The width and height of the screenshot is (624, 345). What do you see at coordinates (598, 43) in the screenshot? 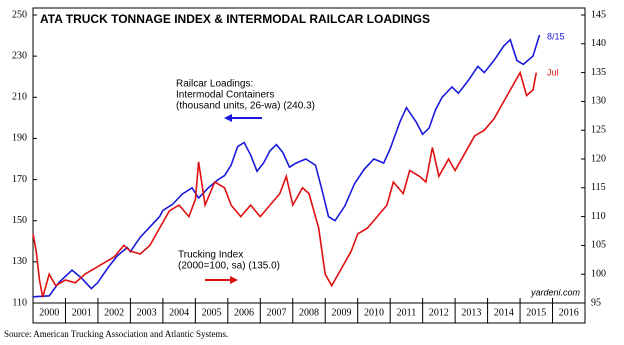
I see `y2-tick-label: 140` at bounding box center [598, 43].